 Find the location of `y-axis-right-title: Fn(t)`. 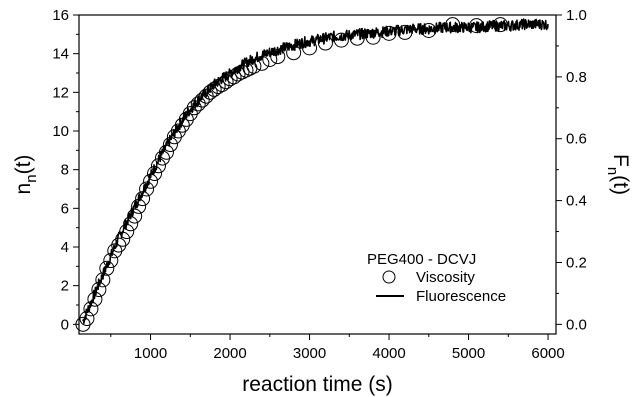

y-axis-right-title: Fn(t) is located at coordinates (618, 174).